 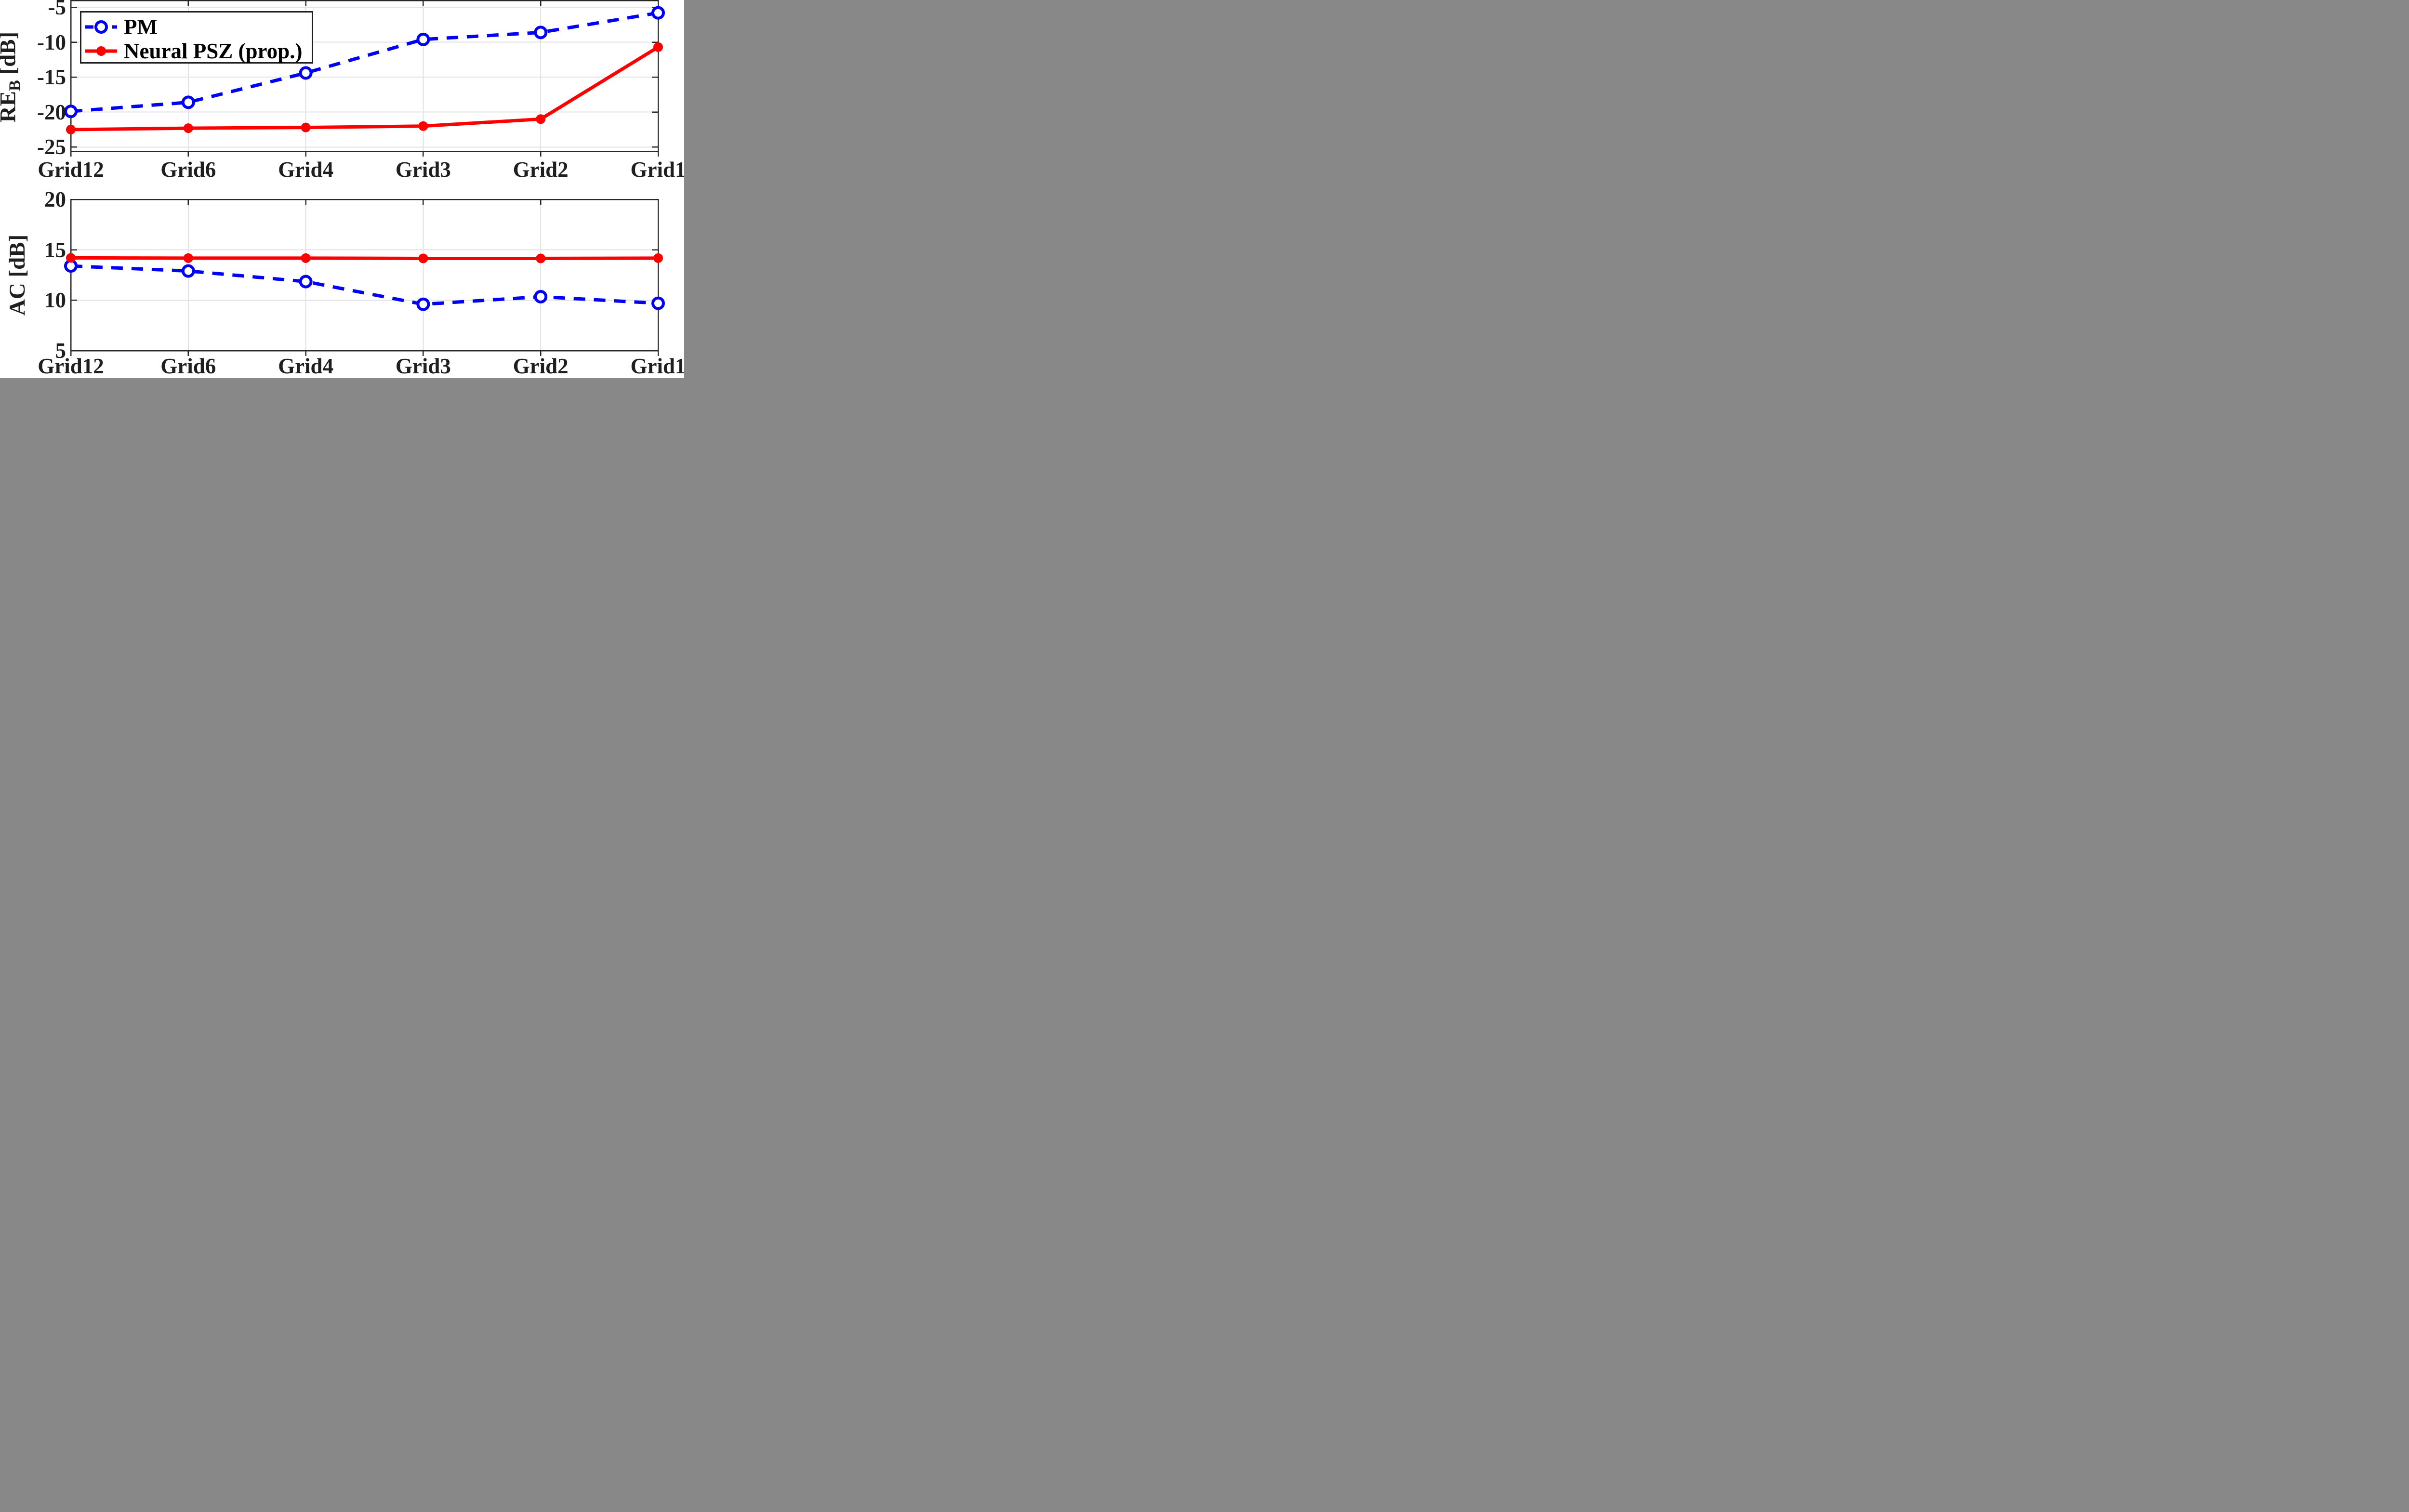 I want to click on pm-legend-sample, so click(x=101, y=27).